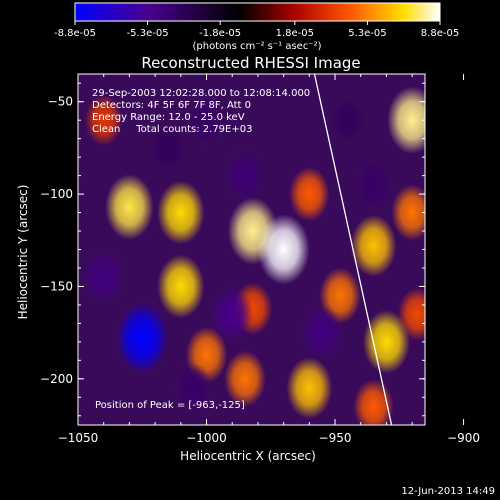  What do you see at coordinates (75, 33) in the screenshot?
I see `colorbar-tick-label: -8.8e-05` at bounding box center [75, 33].